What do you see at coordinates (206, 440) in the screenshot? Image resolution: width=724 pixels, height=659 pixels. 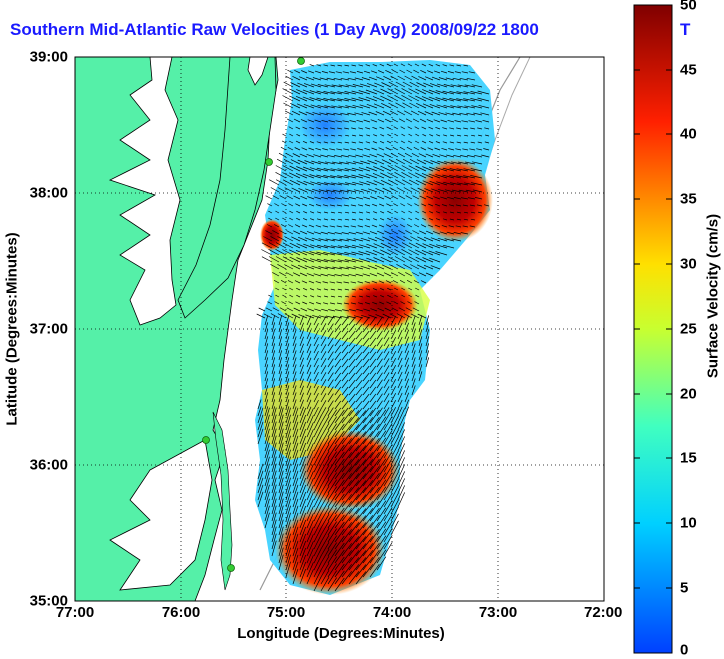 I see `station-marker` at bounding box center [206, 440].